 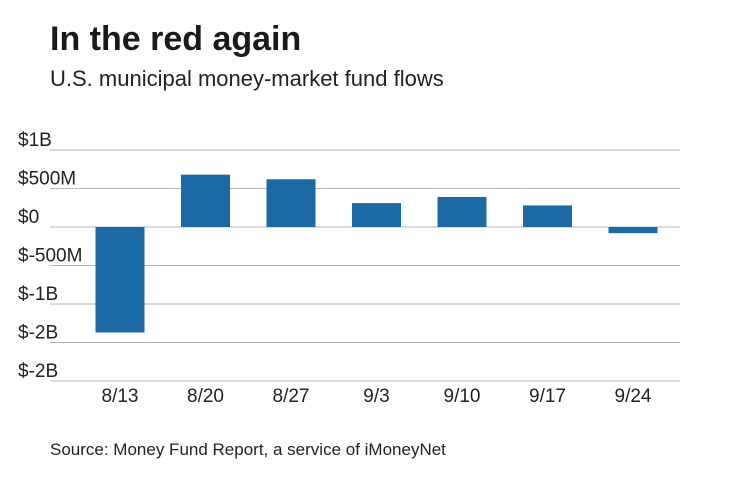 What do you see at coordinates (462, 396) in the screenshot?
I see `x-tick-label: 9/10` at bounding box center [462, 396].